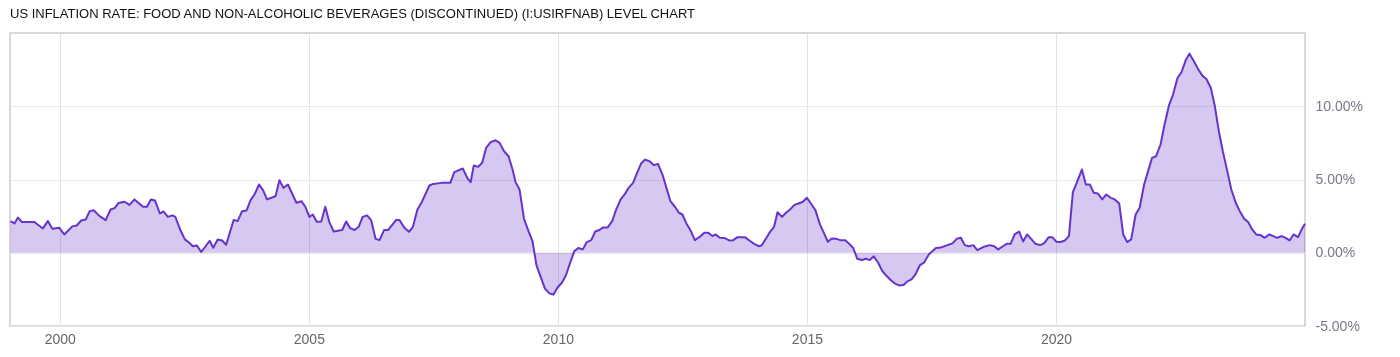  What do you see at coordinates (1337, 325) in the screenshot?
I see `y-tick-label: -5.00%` at bounding box center [1337, 325].